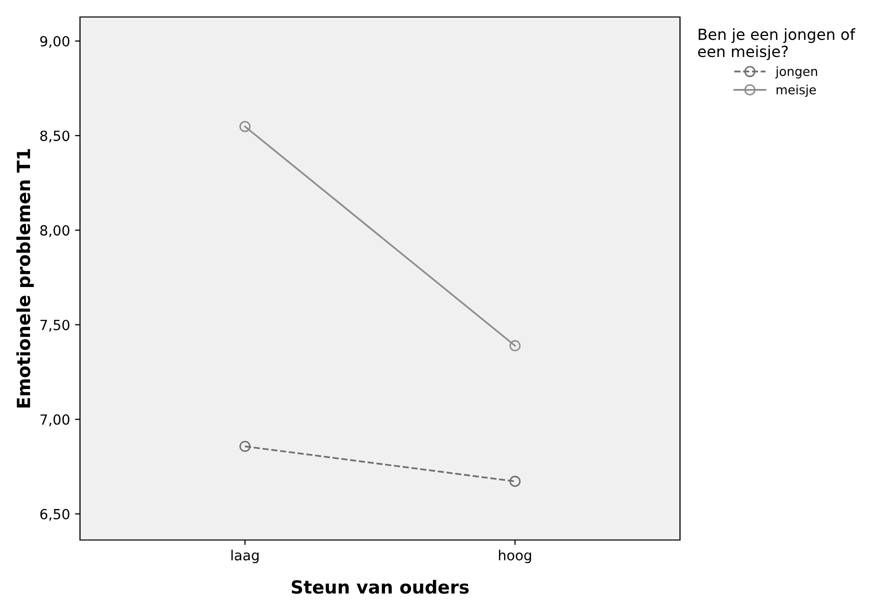  Describe the element at coordinates (515, 557) in the screenshot. I see `x-tick-label: hoog` at that location.